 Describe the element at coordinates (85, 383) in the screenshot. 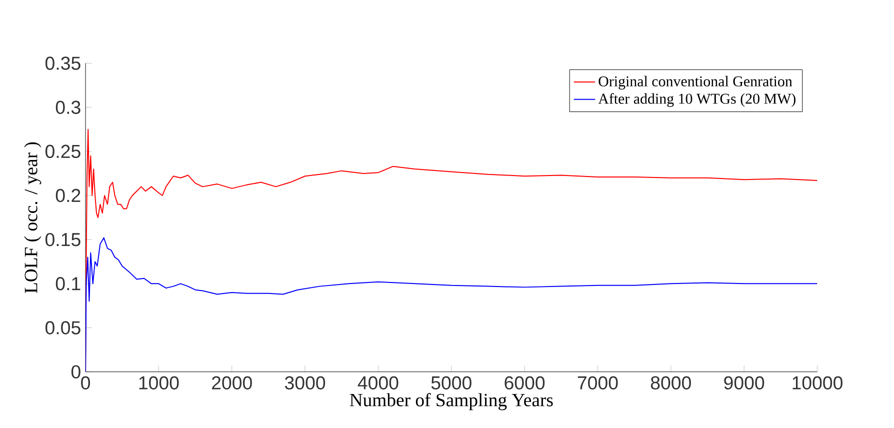

I see `x-tick-label: 0` at that location.